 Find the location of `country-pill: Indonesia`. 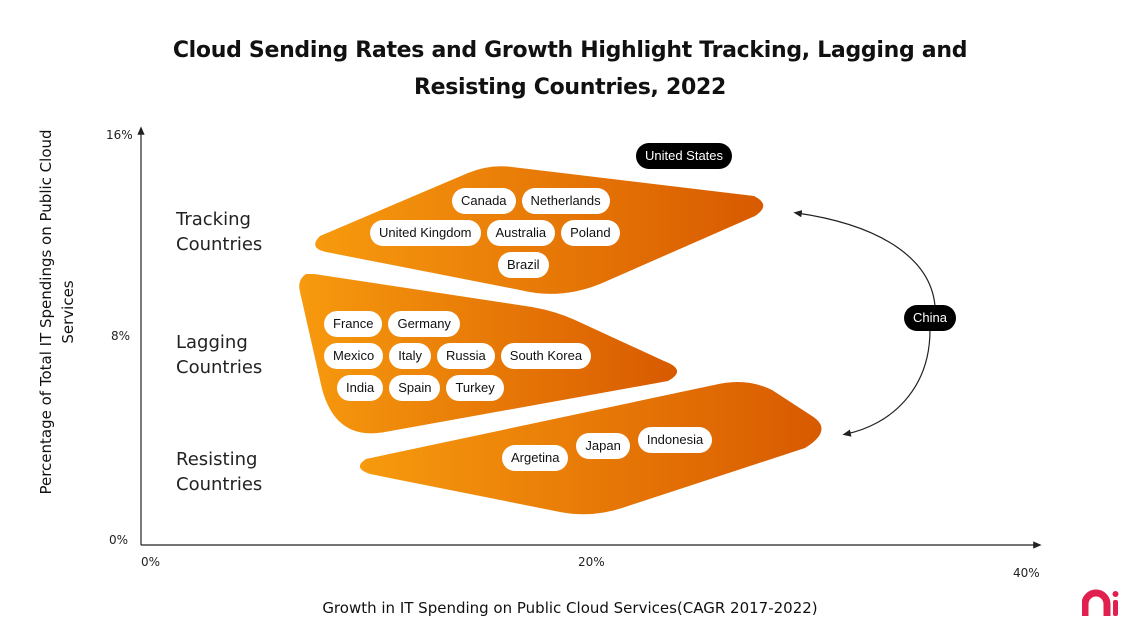

country-pill: Indonesia is located at coordinates (675, 440).